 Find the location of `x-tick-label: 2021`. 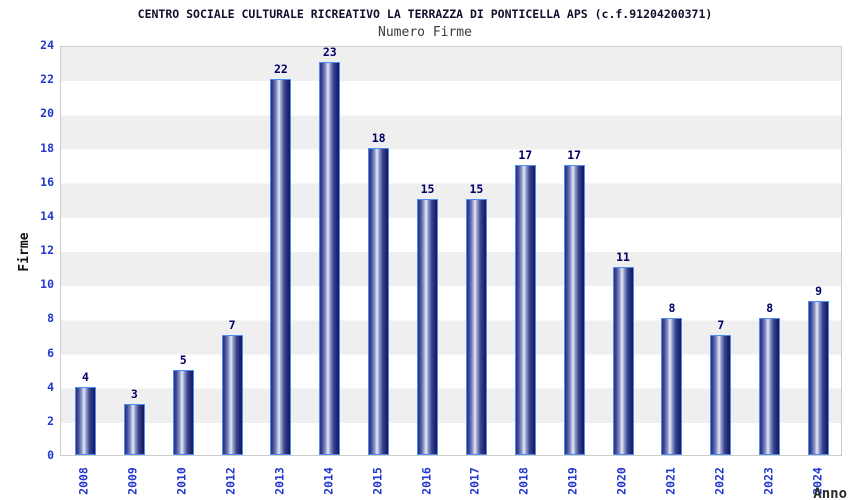

x-tick-label: 2021 is located at coordinates (670, 481).